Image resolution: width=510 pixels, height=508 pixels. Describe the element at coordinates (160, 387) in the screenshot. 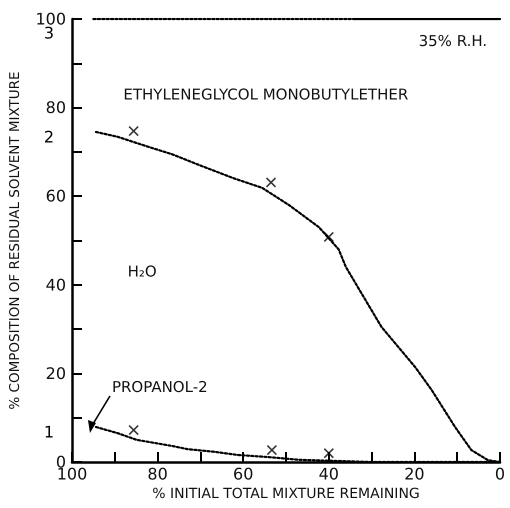

I see `annotation: PROPANOL-2` at that location.